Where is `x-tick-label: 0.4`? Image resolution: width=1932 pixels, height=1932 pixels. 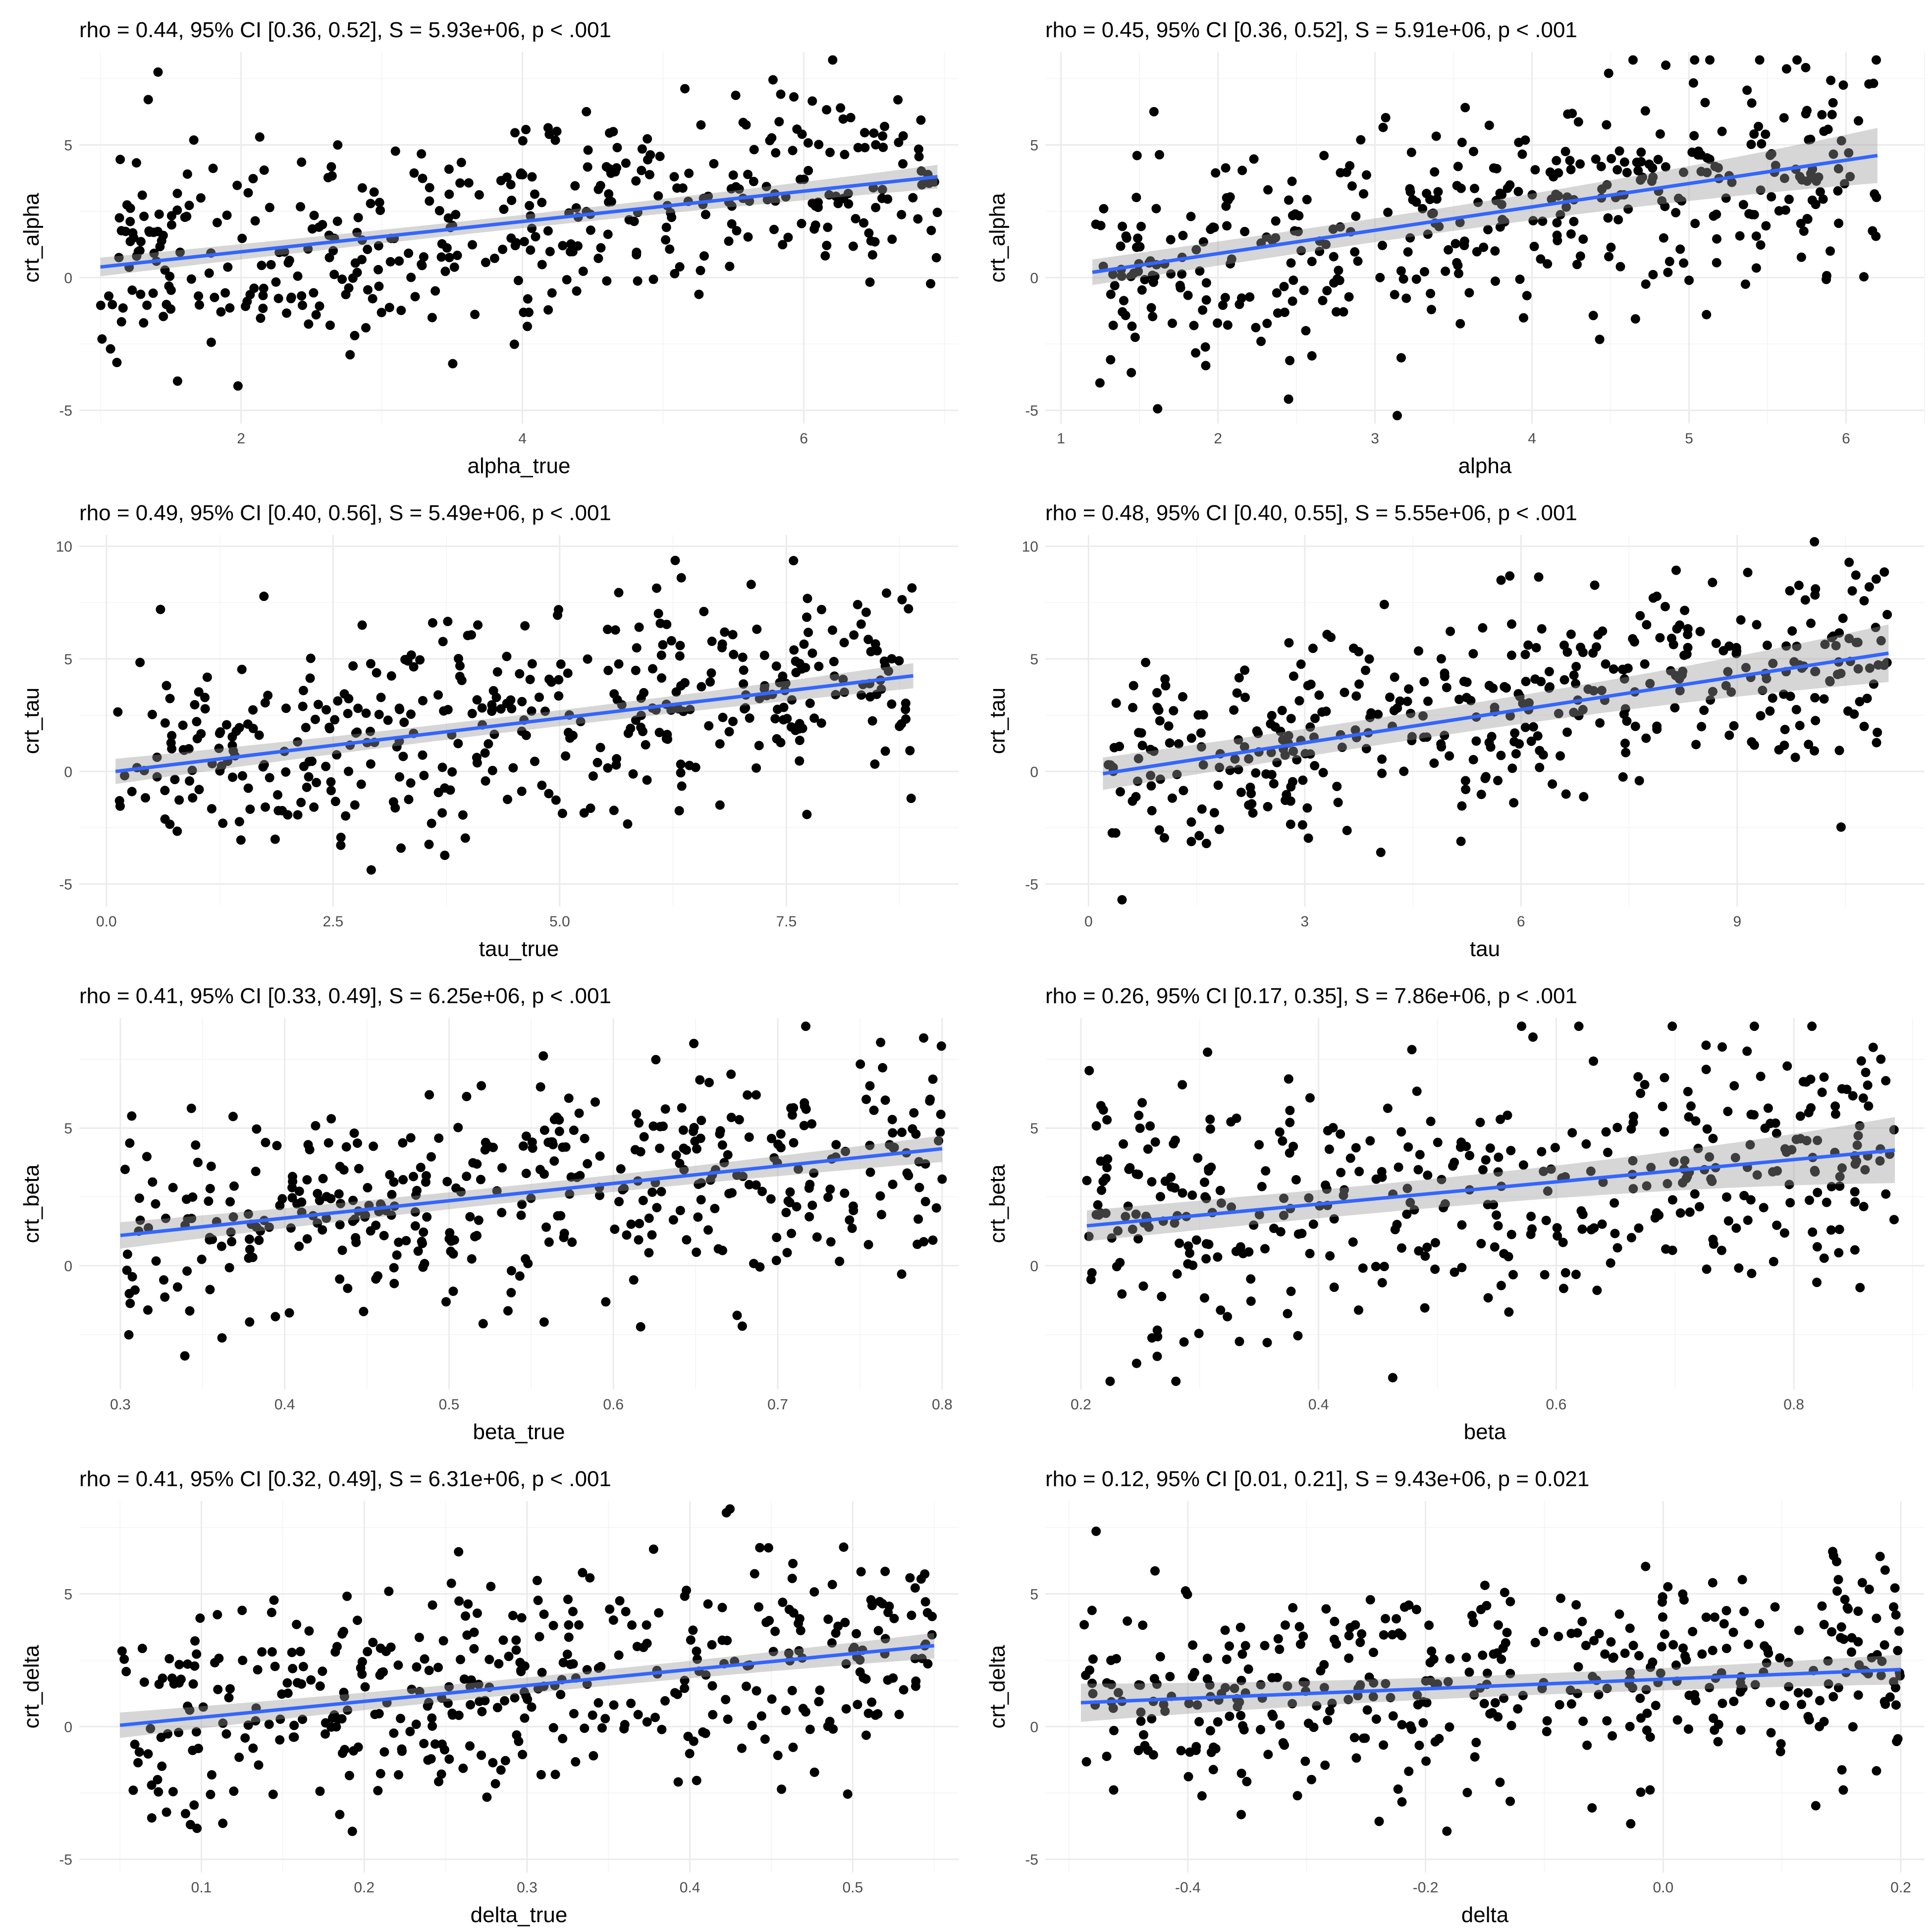 x-tick-label: 0.4 is located at coordinates (284, 1404).